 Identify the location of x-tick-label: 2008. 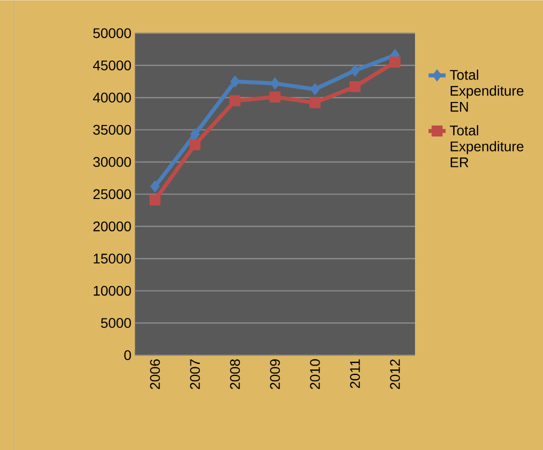
(235, 374).